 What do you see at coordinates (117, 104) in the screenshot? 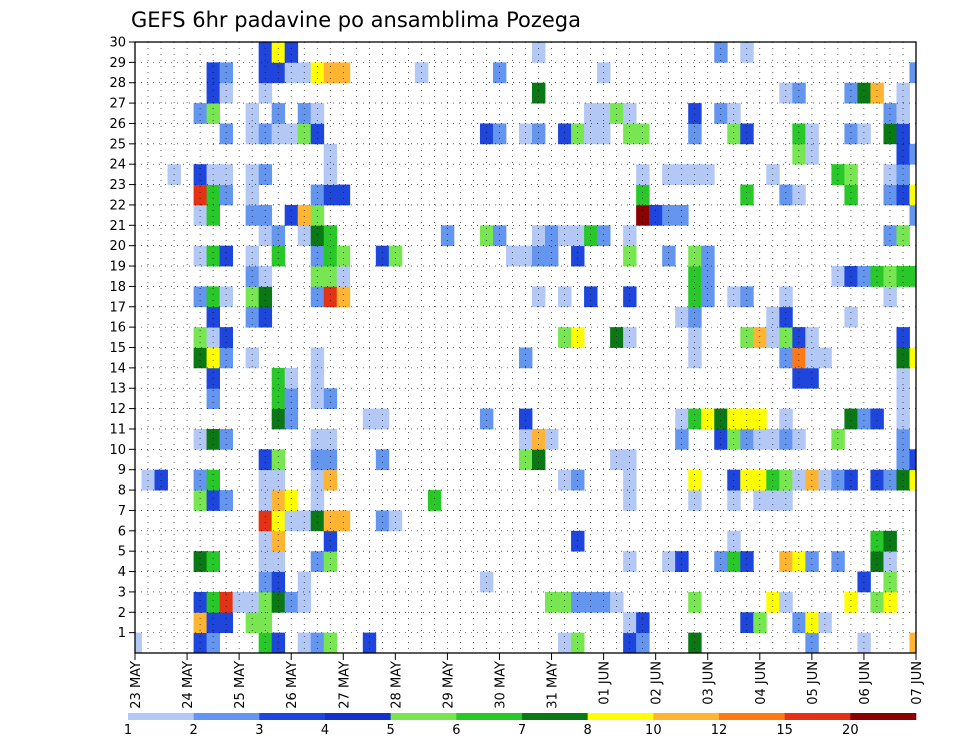
I see `y-tick-label: 27` at bounding box center [117, 104].